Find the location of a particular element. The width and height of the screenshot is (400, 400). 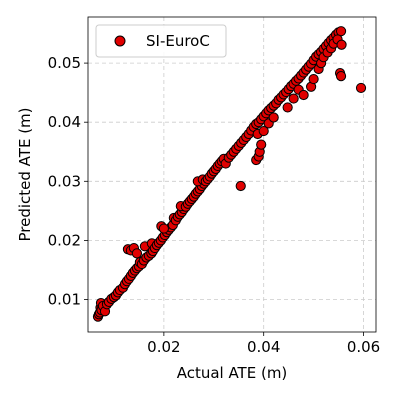

legend-box is located at coordinates (161, 41).